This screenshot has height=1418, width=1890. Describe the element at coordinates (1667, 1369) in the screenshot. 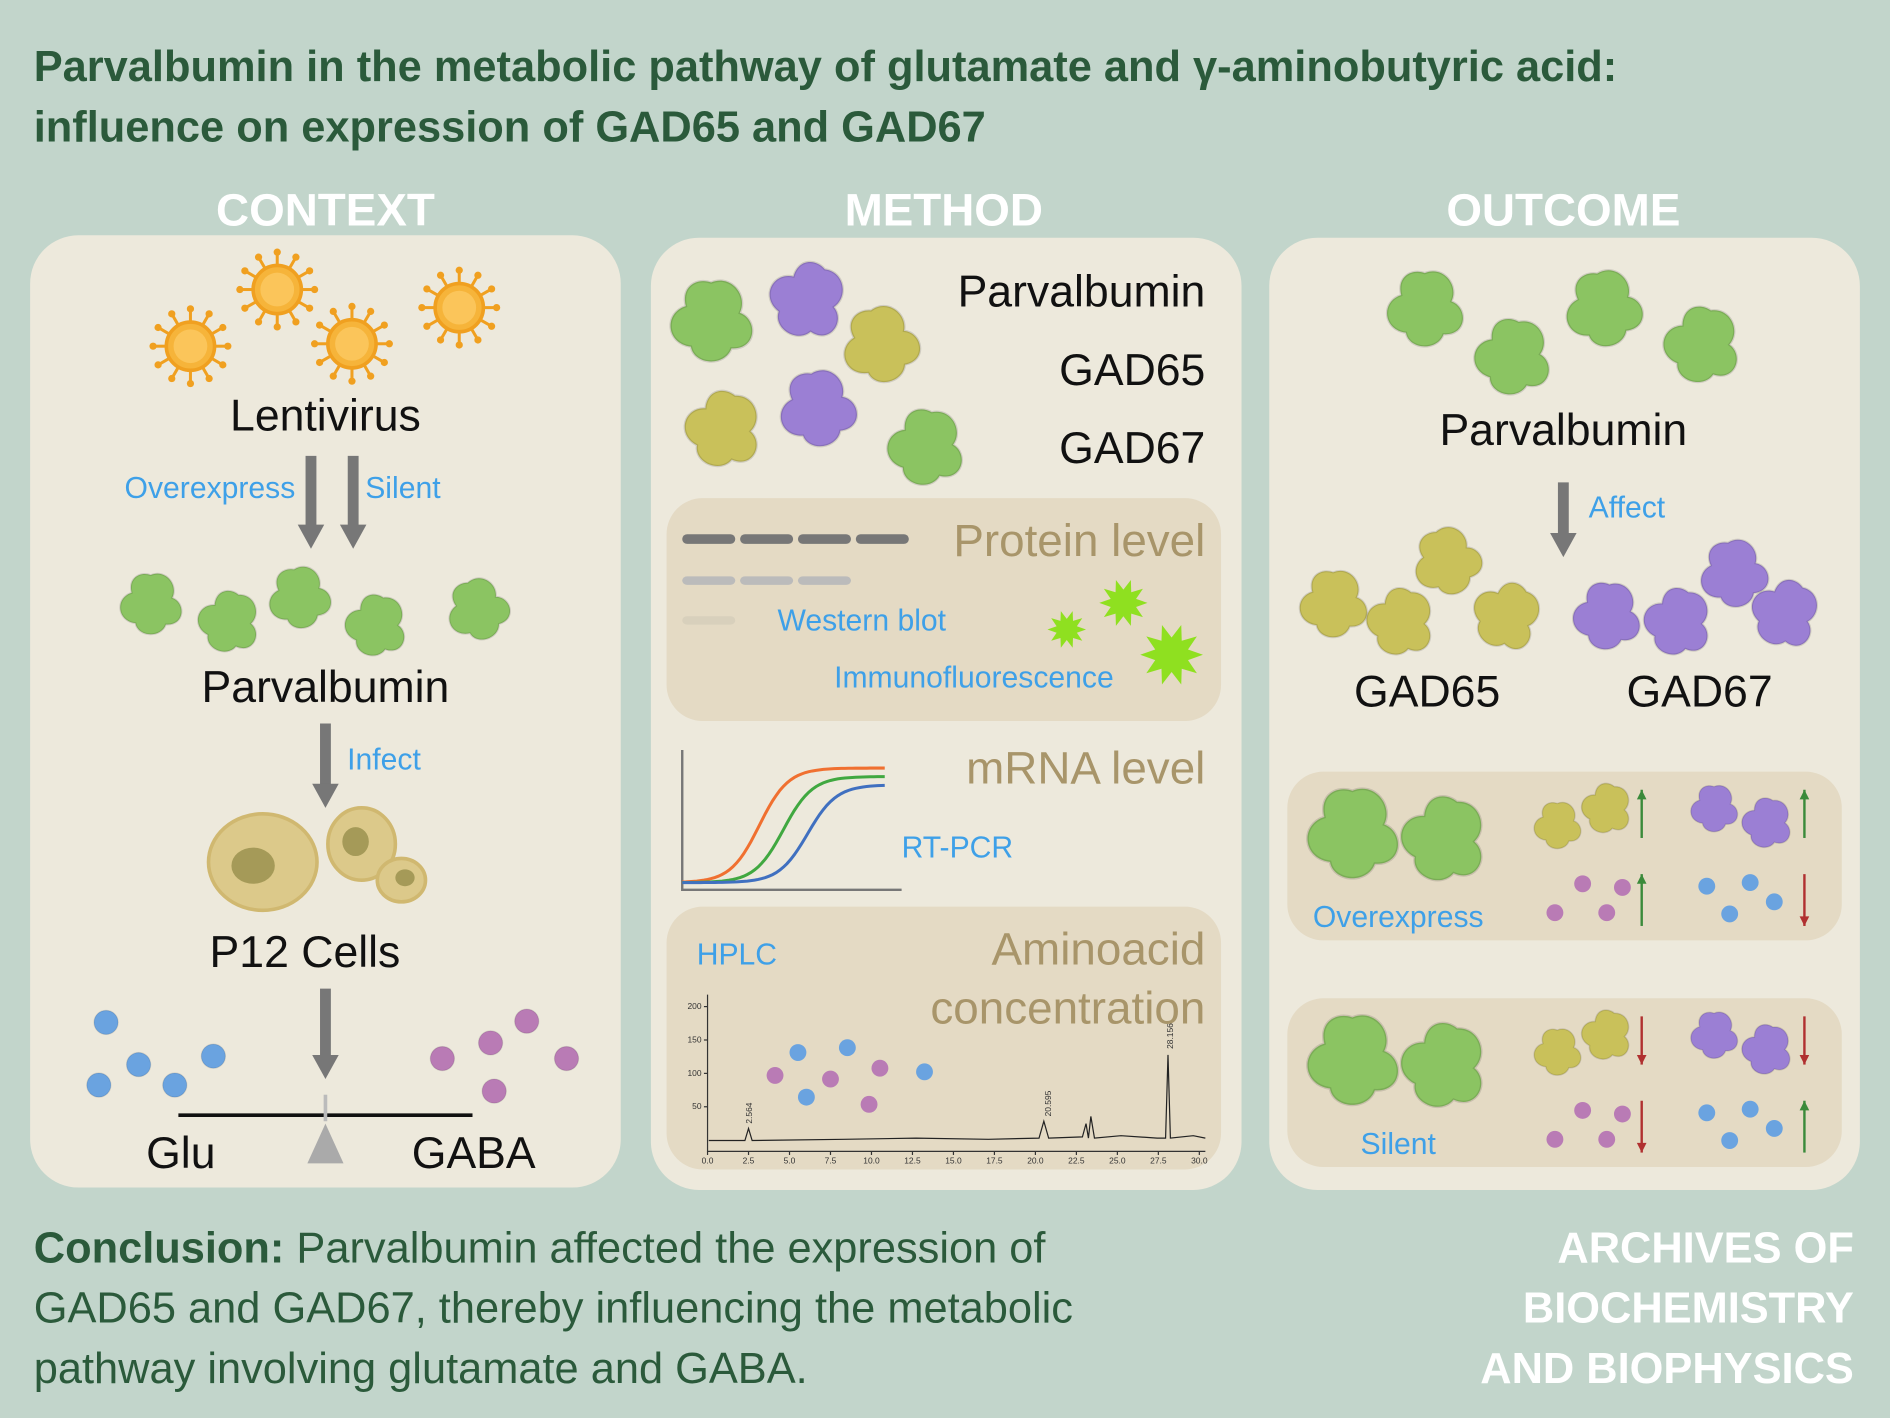

I see `journal: AND BIOPHYSICS` at that location.